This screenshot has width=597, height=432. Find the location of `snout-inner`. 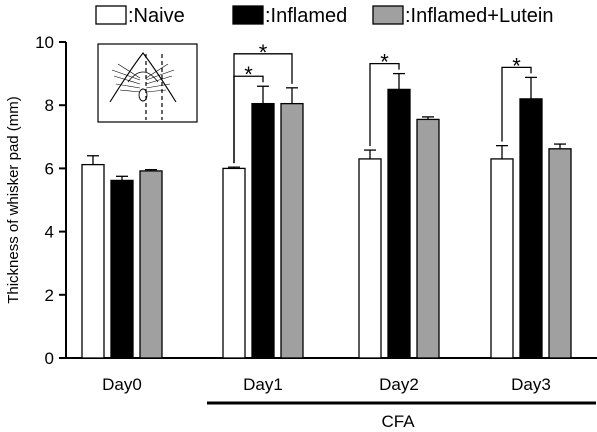

snout-inner is located at coordinates (143, 77).